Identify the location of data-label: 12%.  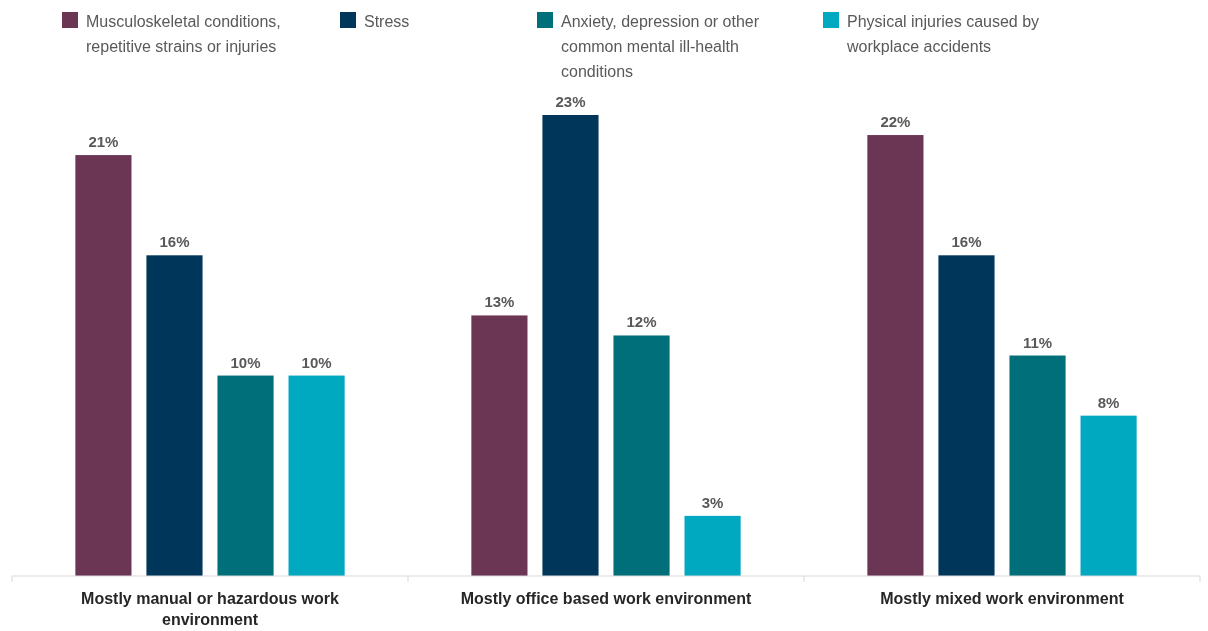
(641, 322).